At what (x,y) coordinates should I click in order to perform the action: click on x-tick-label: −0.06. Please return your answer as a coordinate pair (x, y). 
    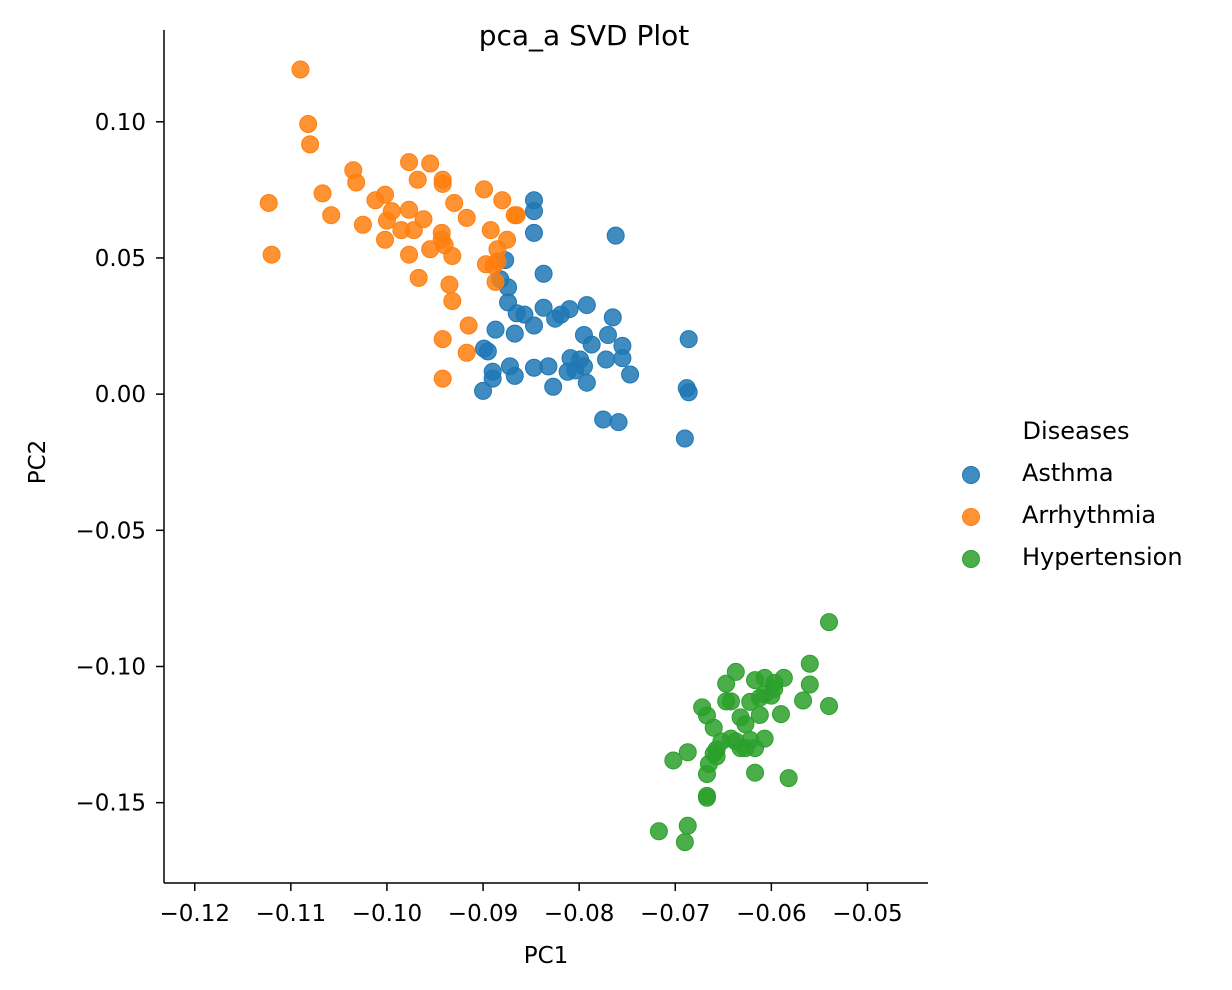
    Looking at the image, I should click on (771, 914).